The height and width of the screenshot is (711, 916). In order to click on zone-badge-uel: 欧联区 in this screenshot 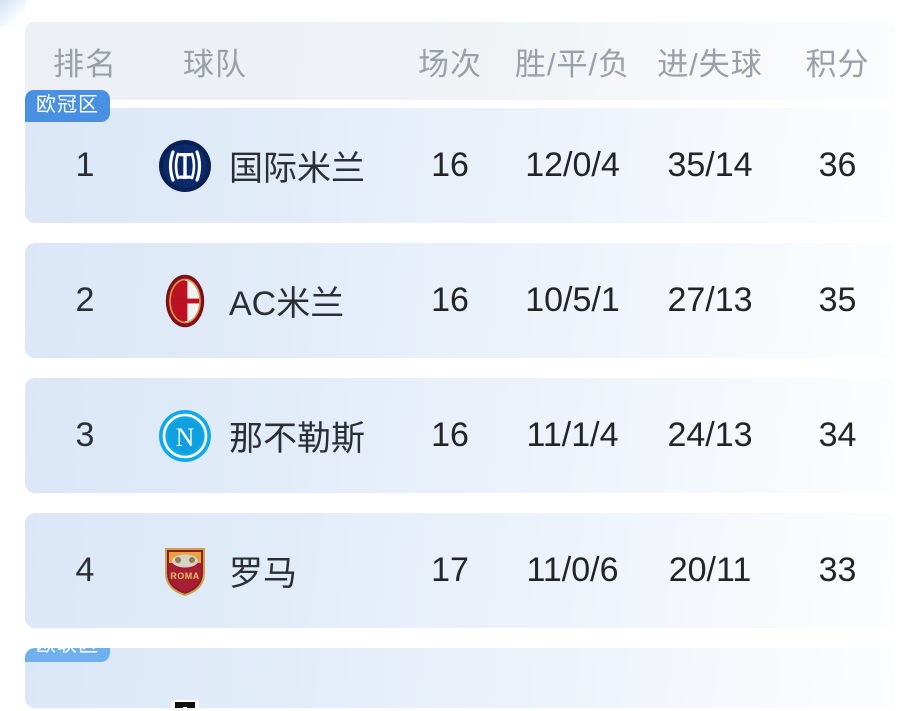, I will do `click(67, 655)`.